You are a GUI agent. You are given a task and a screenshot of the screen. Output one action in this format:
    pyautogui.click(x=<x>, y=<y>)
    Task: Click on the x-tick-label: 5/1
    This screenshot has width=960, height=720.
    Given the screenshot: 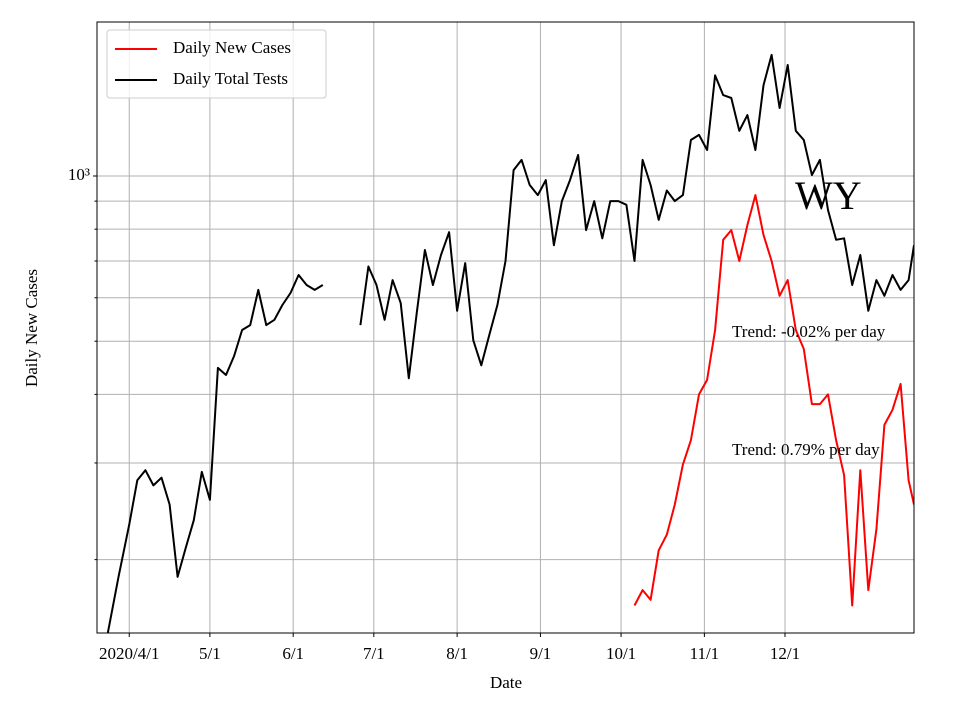 What is the action you would take?
    pyautogui.click(x=210, y=653)
    